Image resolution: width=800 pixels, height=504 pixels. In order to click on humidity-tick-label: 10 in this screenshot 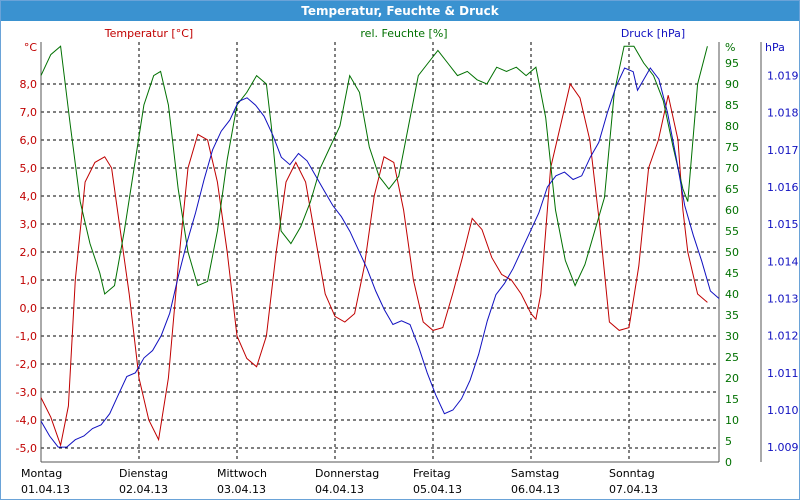, I will do `click(732, 420)`.